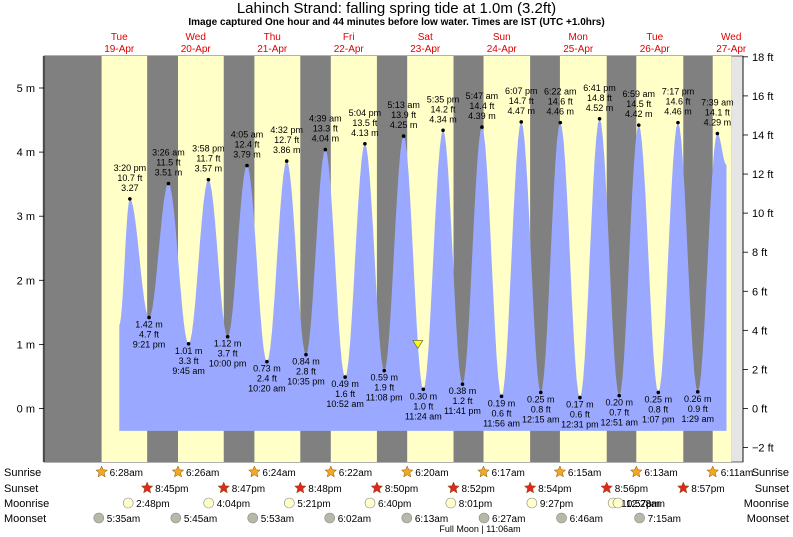  Describe the element at coordinates (403, 105) in the screenshot. I see `high-tide-label: 5:13 am` at that location.